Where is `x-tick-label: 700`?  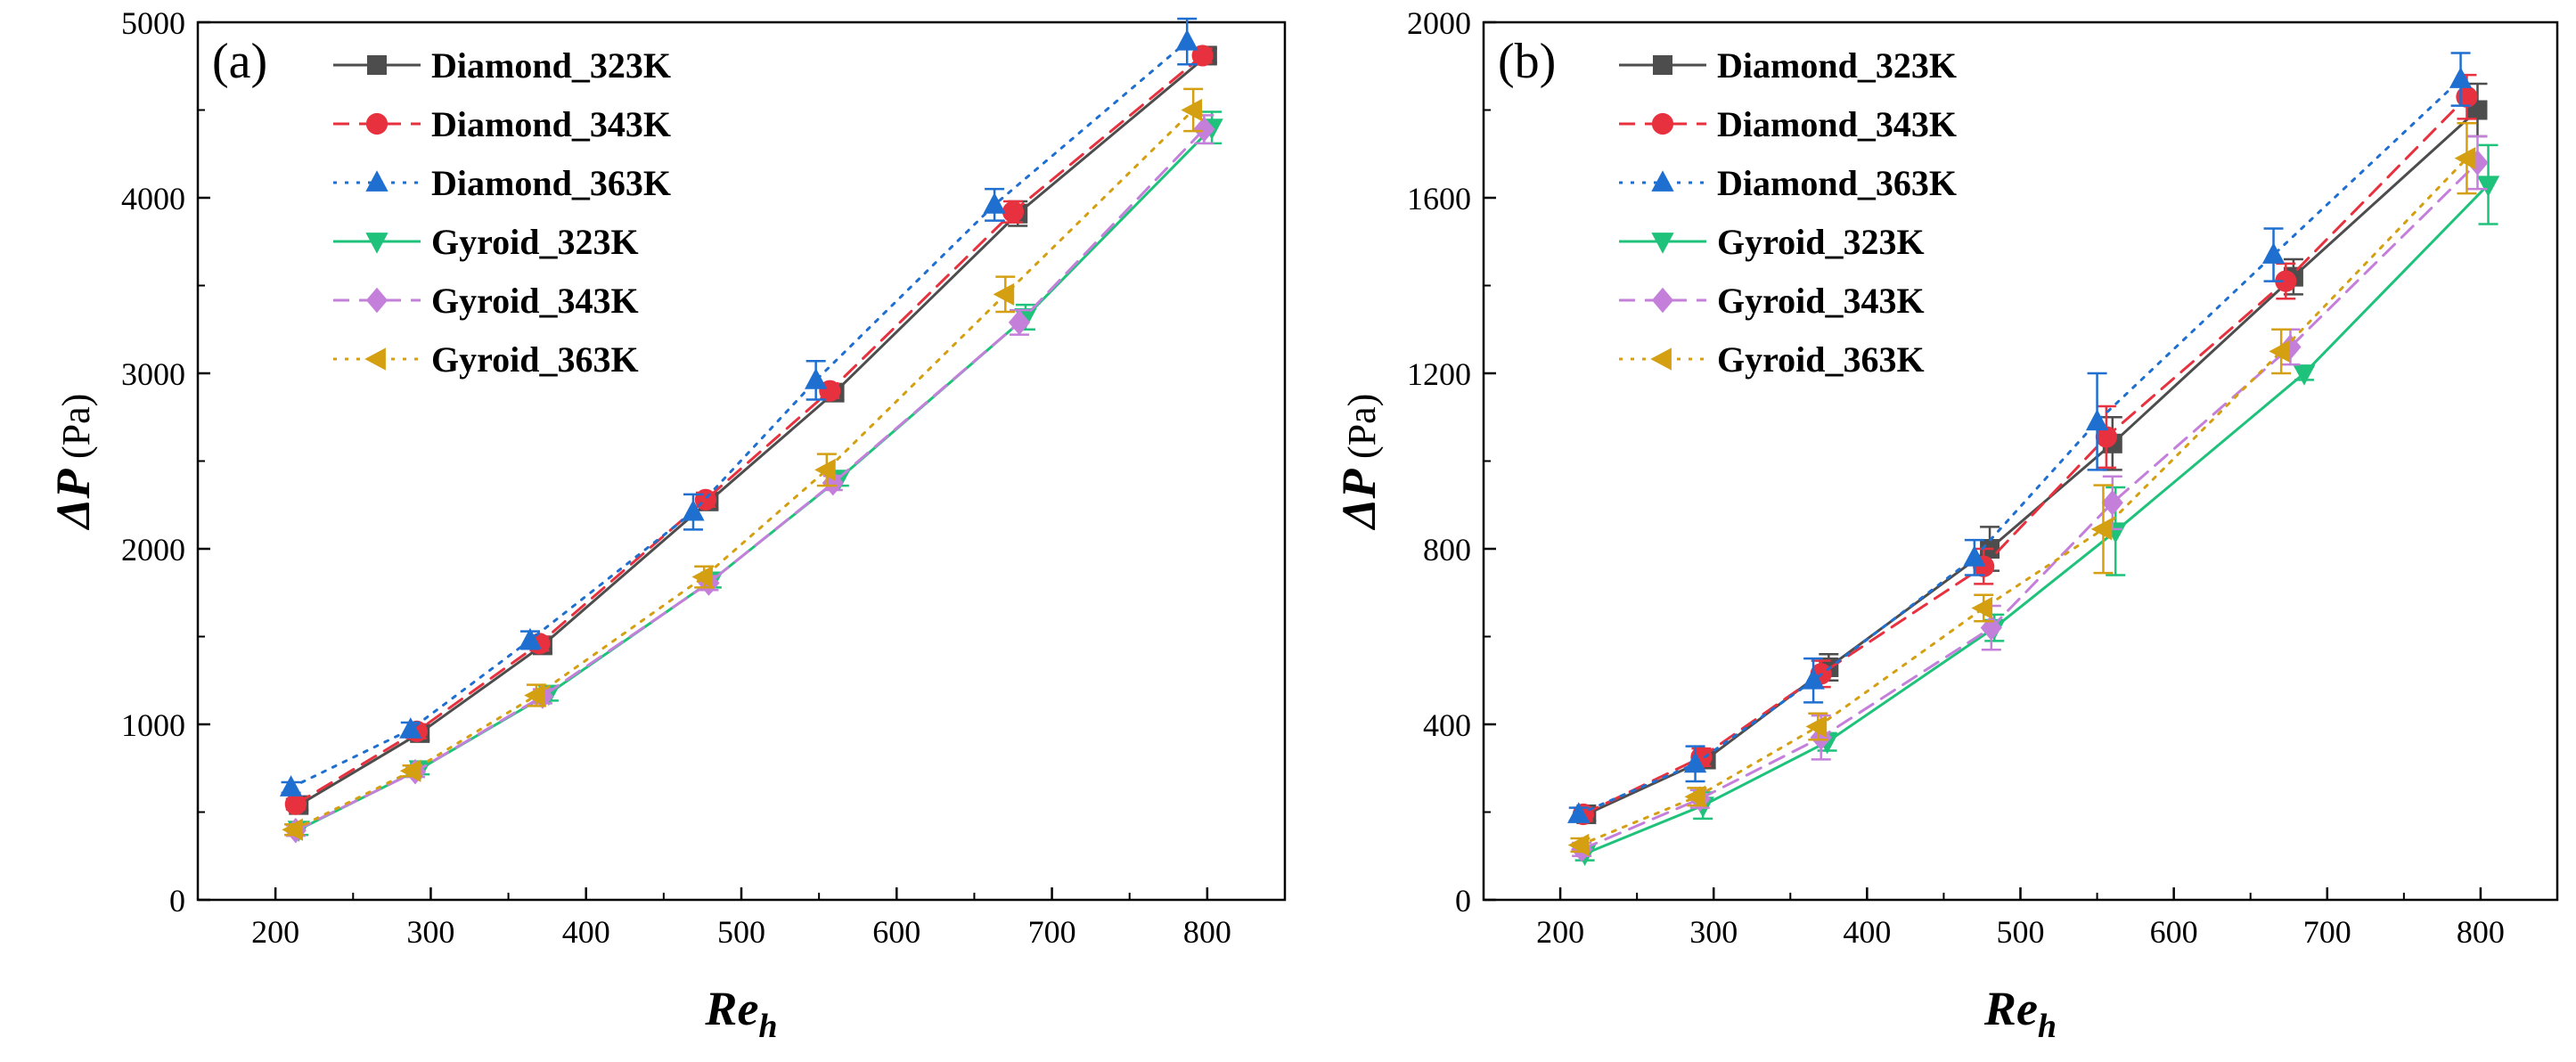 x-tick-label: 700 is located at coordinates (2327, 932).